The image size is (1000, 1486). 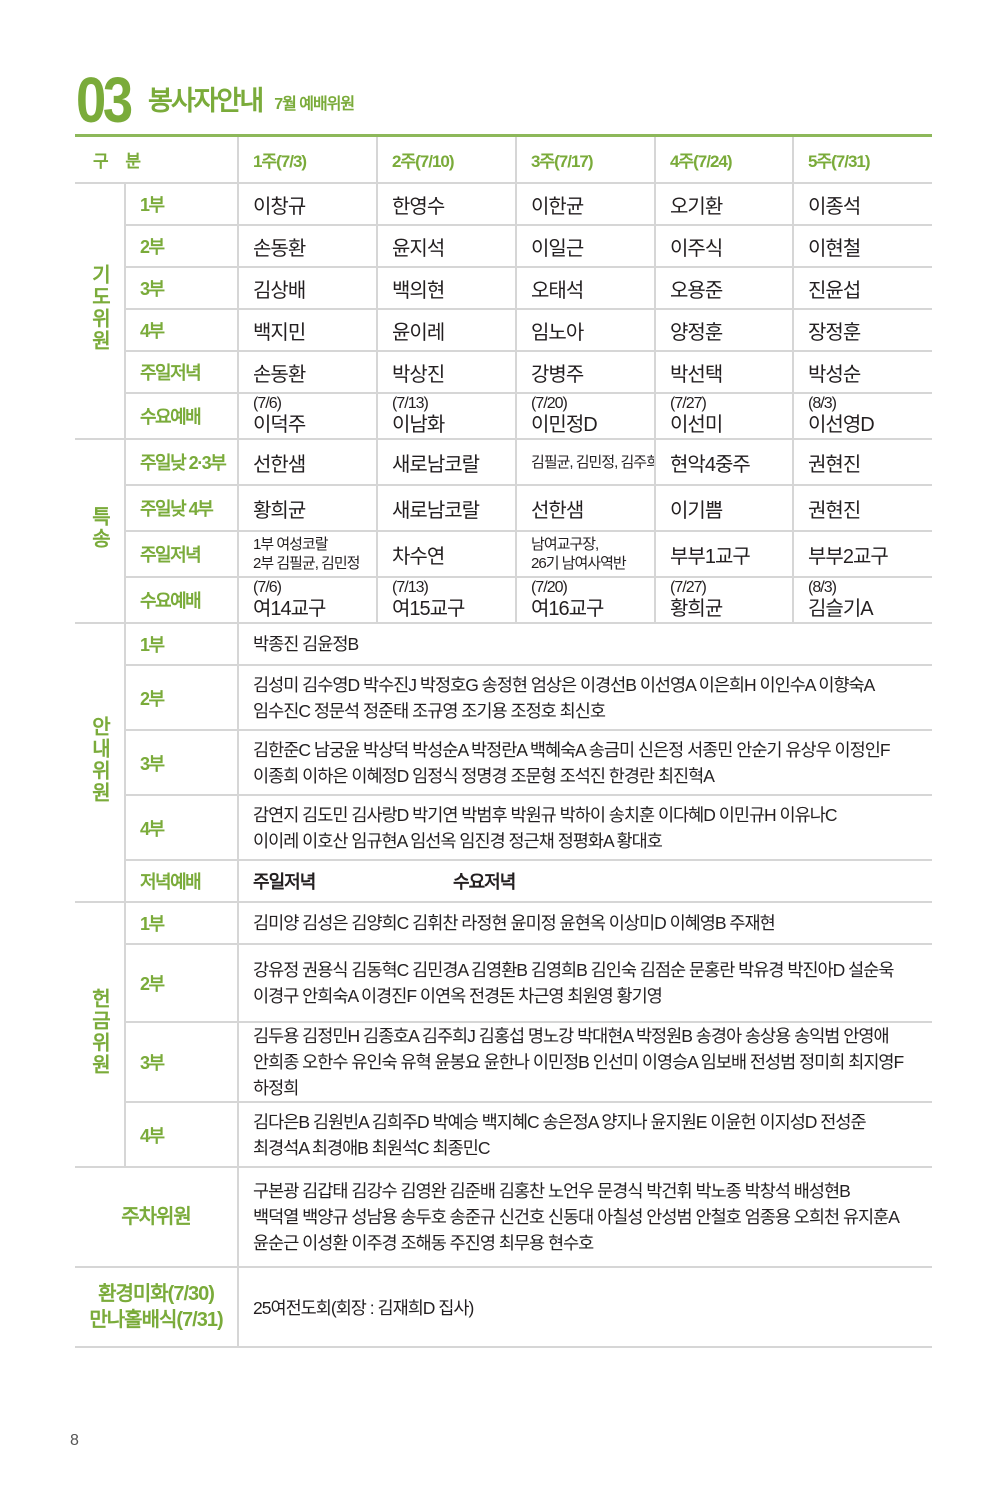 I want to click on table-row: 4부 백지민 윤이레 임노아 양정훈 장정훈, so click(x=504, y=330).